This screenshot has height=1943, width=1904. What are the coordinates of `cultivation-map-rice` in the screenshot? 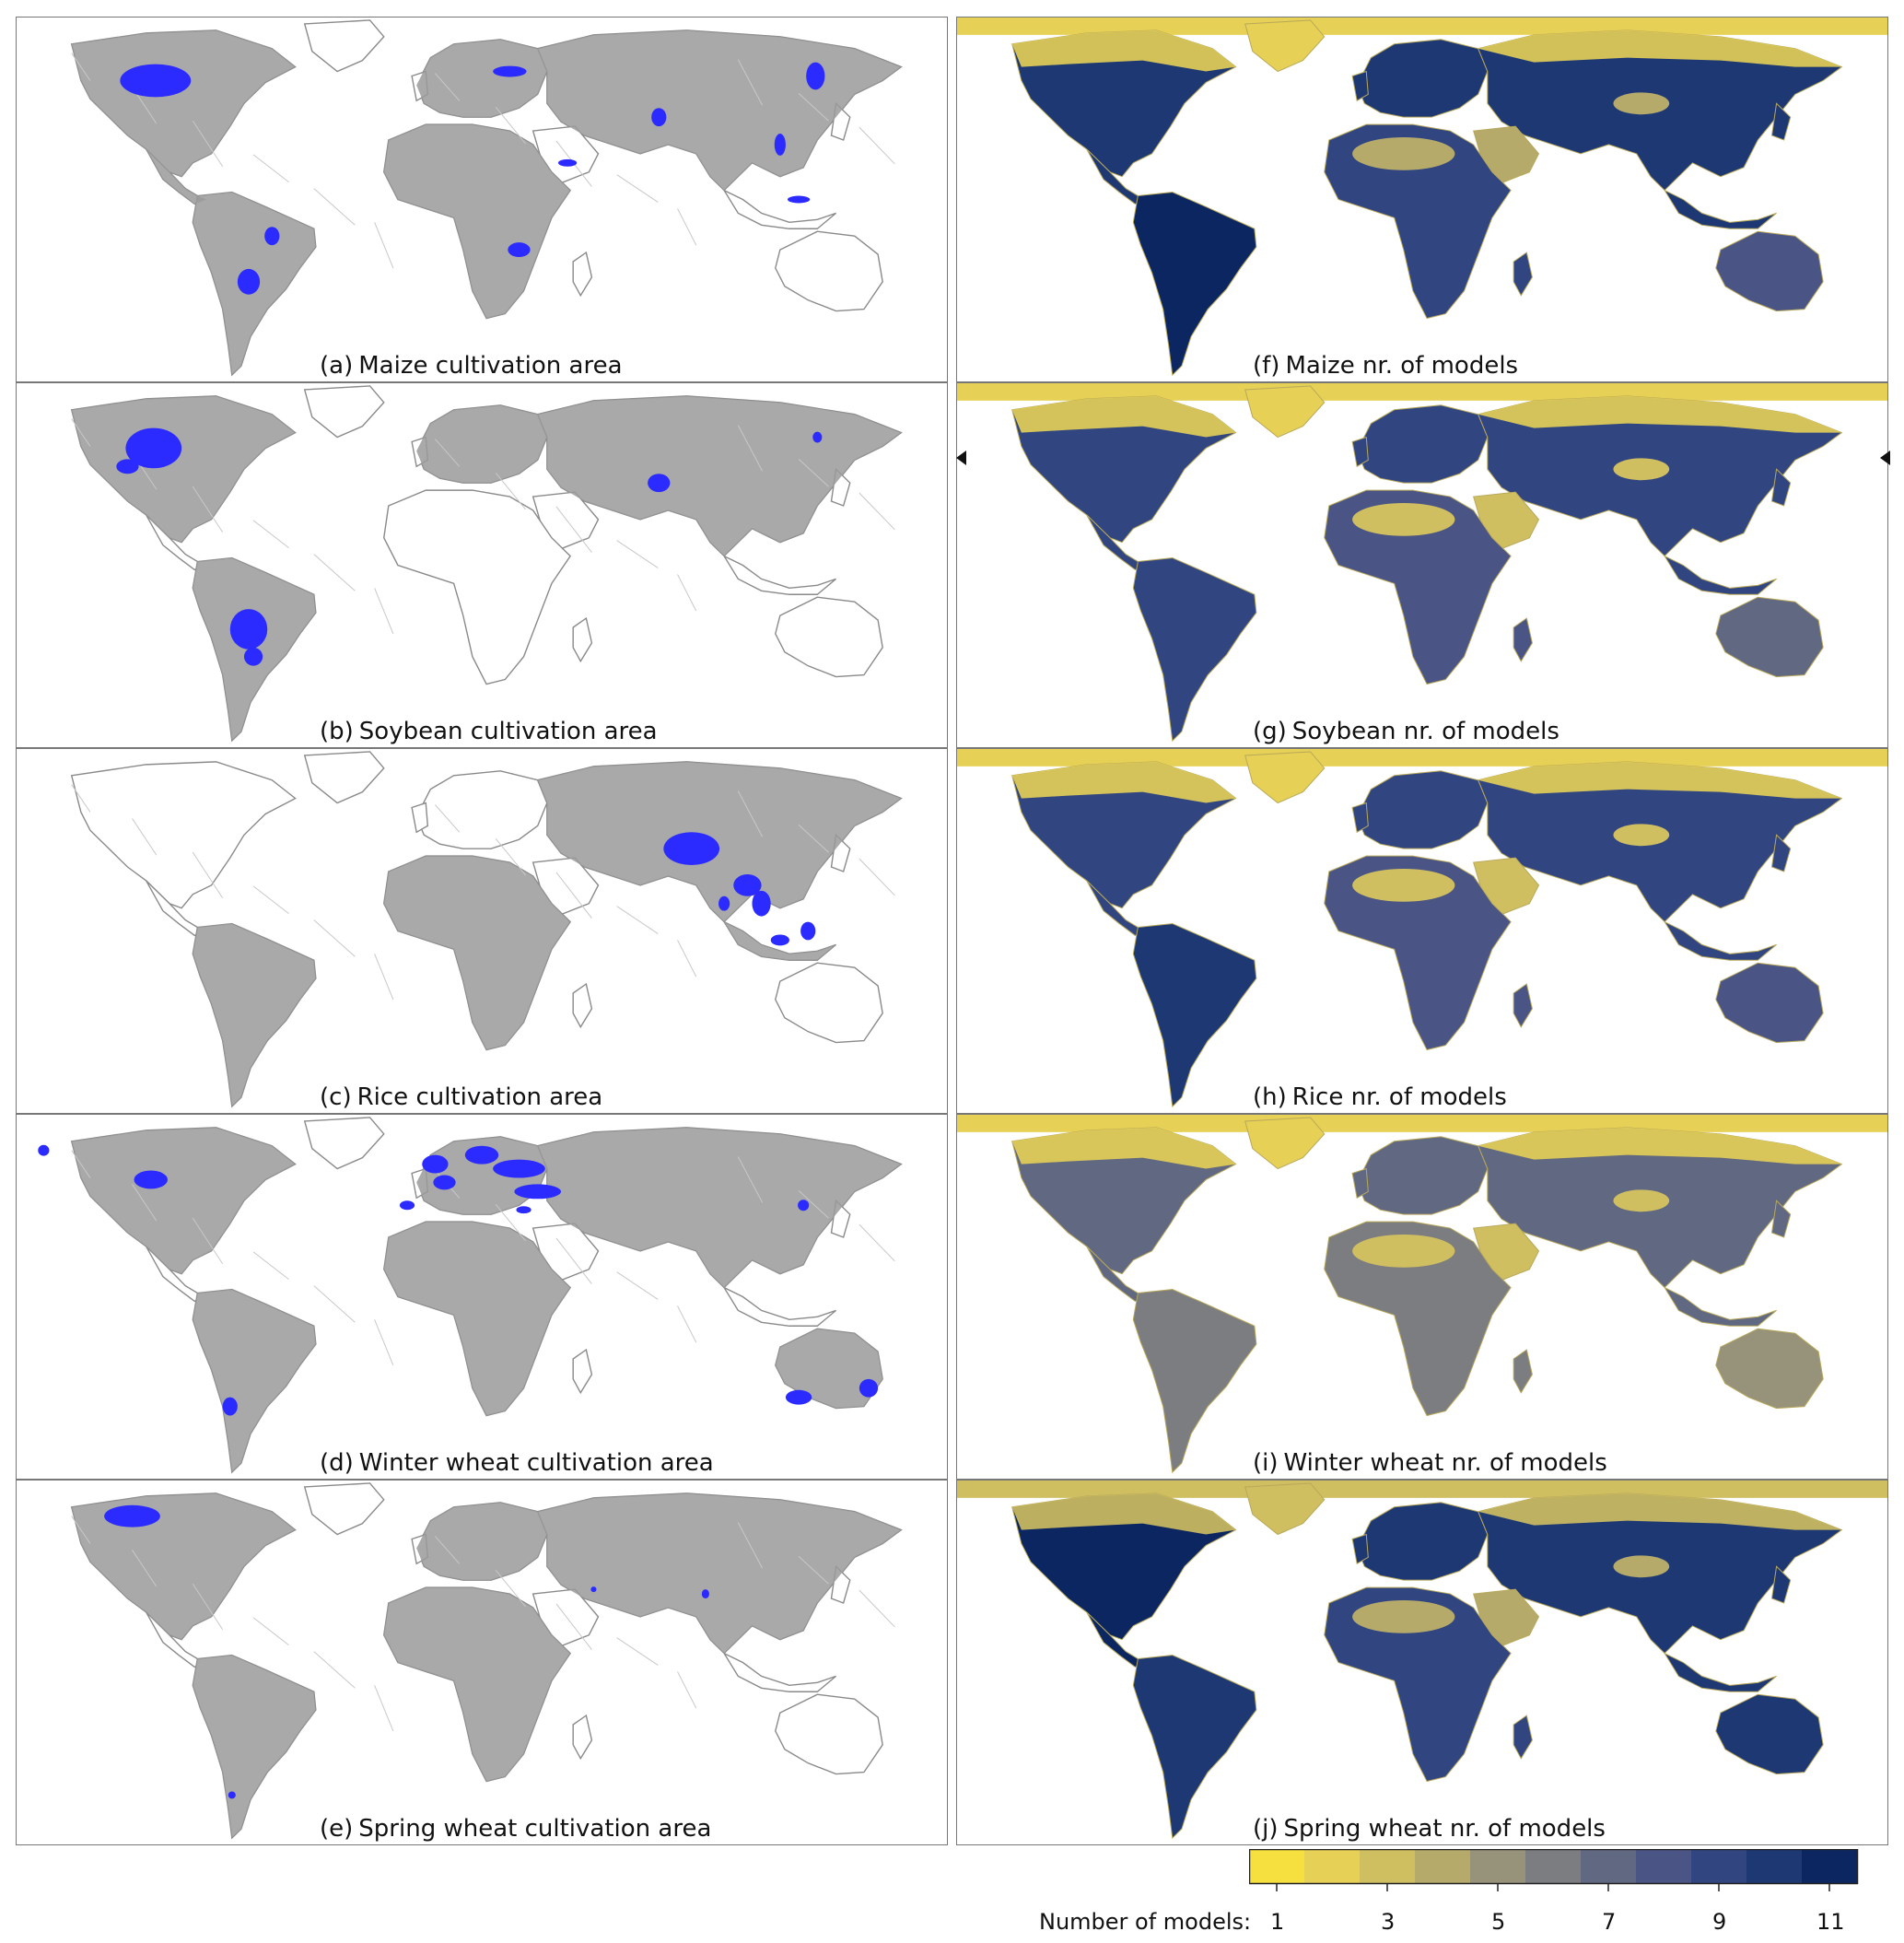 It's located at (482, 931).